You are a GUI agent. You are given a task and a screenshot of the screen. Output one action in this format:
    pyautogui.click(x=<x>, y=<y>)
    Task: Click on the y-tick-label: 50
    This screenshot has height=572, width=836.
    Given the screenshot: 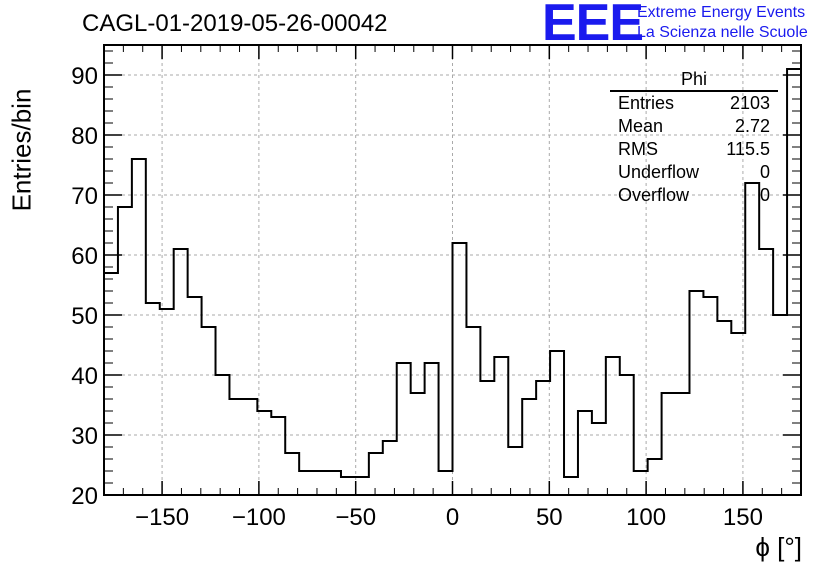 What is the action you would take?
    pyautogui.click(x=84, y=316)
    